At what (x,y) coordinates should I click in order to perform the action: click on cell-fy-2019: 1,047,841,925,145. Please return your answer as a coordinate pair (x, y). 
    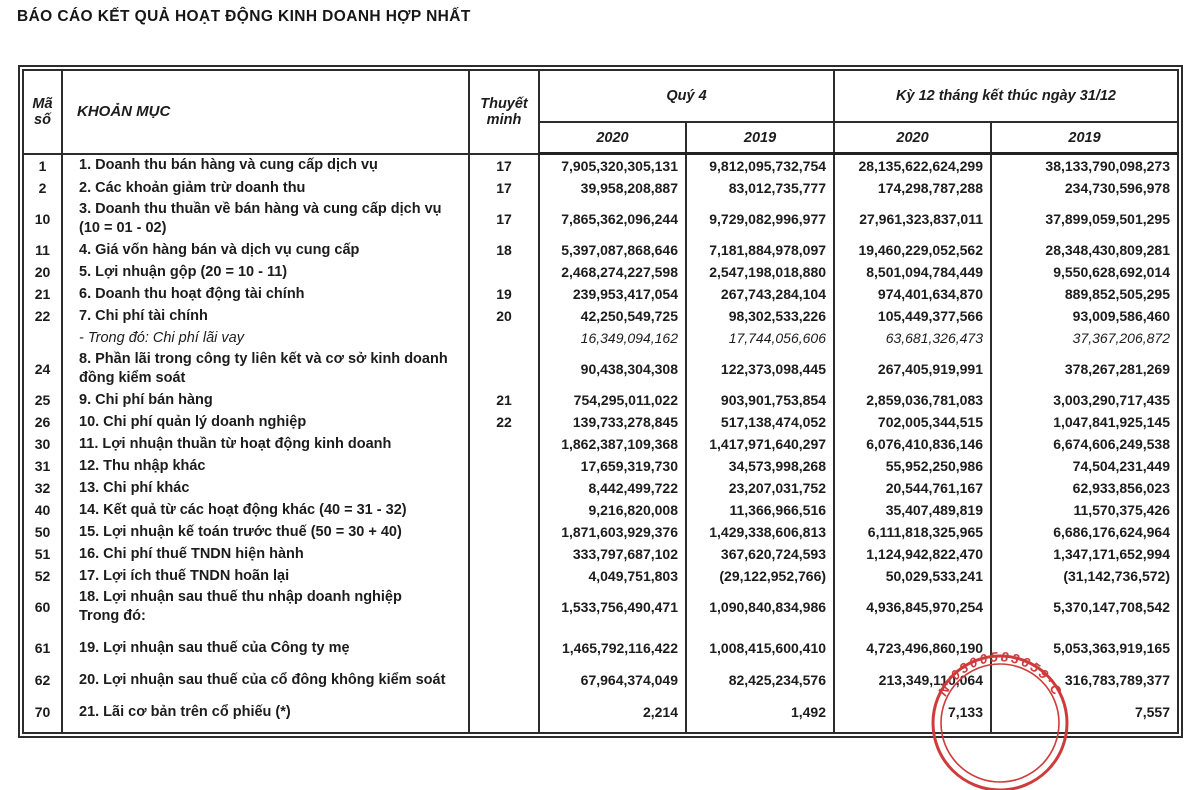
    Looking at the image, I should click on (1084, 422).